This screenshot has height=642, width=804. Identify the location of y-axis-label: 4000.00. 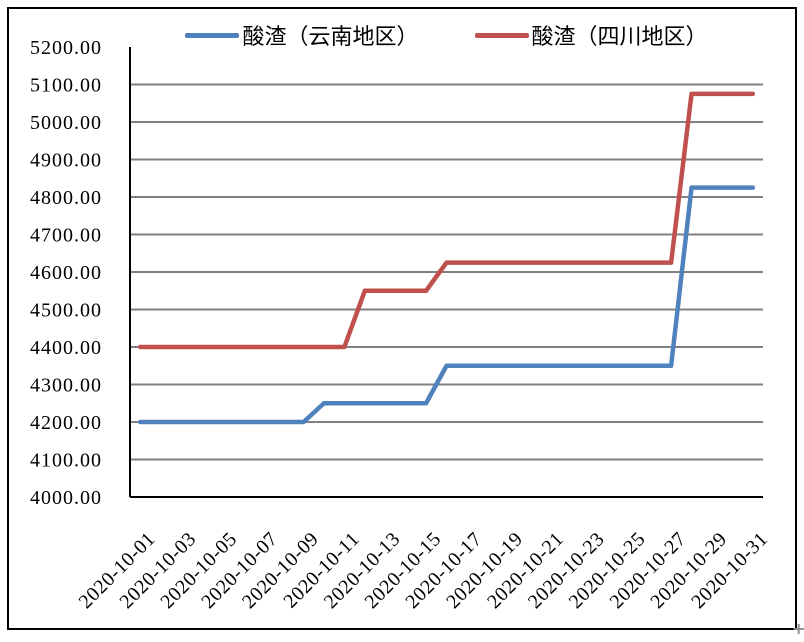
(66, 498).